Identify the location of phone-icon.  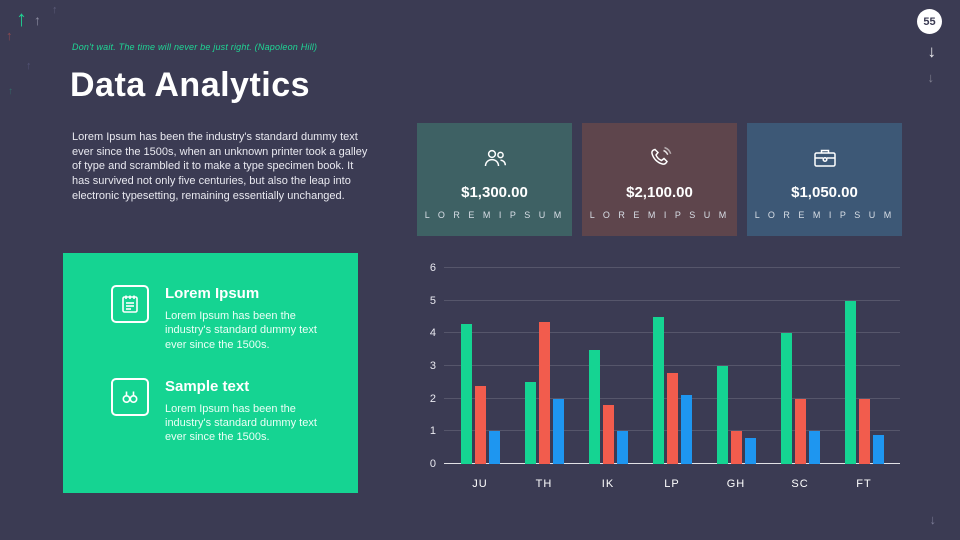
(659, 158).